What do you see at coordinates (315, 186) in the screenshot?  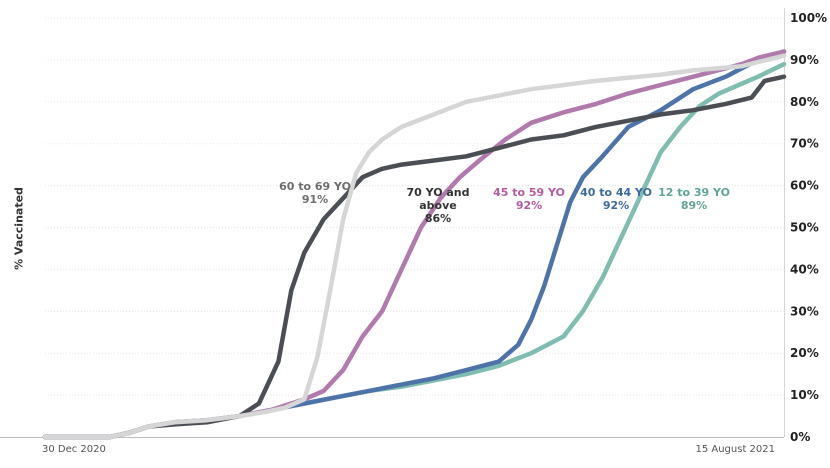 I see `annotation-line: 60 to 69 YO` at bounding box center [315, 186].